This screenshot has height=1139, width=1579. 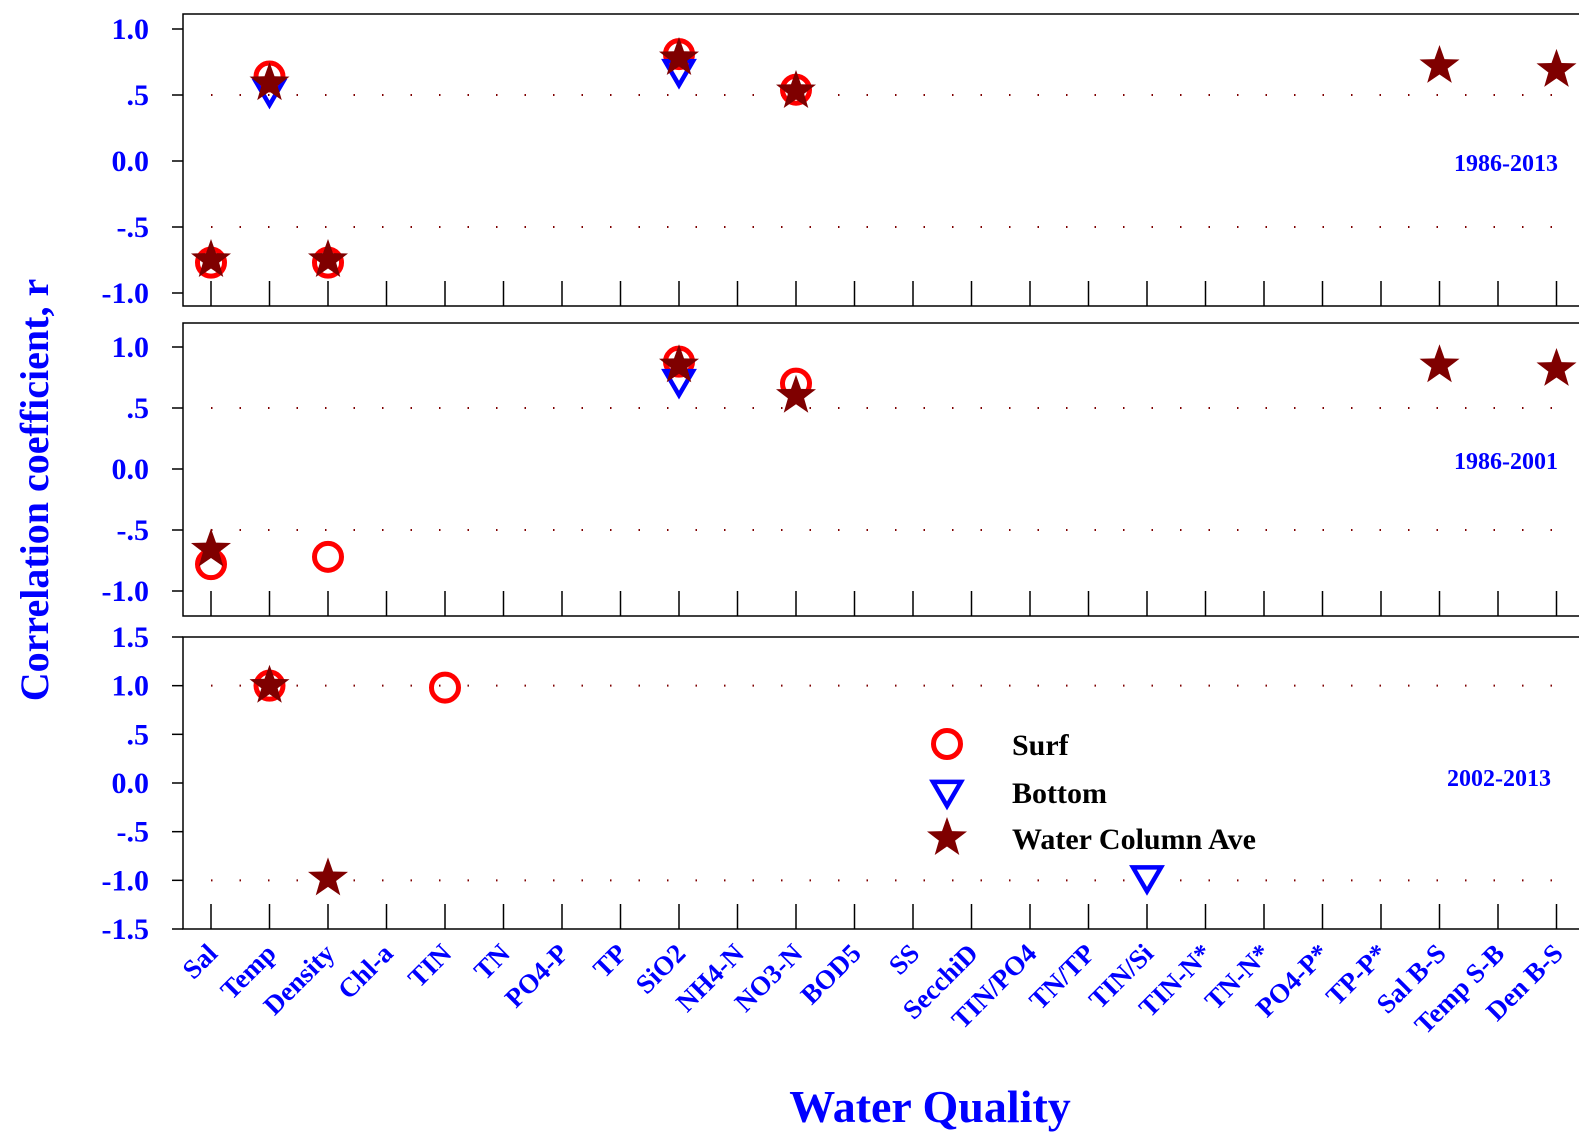 I want to click on legend-label: Water Column Ave, so click(x=1134, y=839).